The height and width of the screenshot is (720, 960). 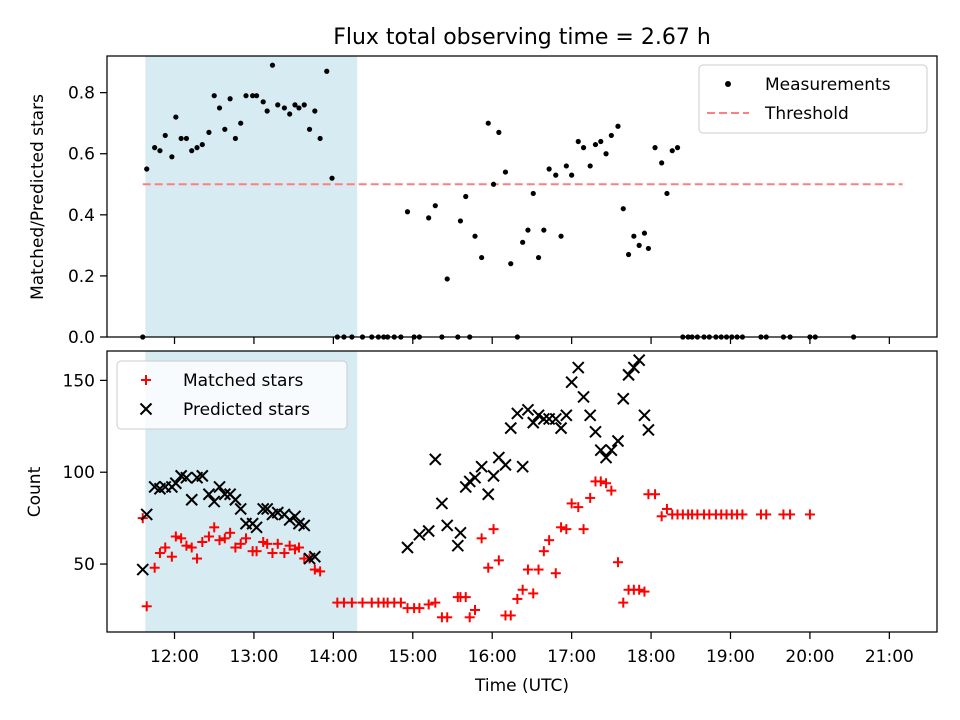 I want to click on top-x-ticks, so click(x=531, y=340).